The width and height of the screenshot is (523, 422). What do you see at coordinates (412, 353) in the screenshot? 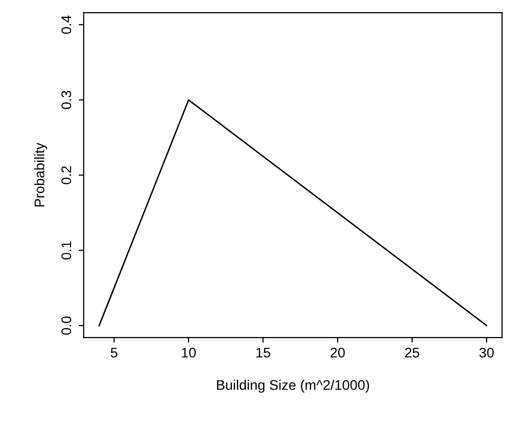
I see `x-tick-label: 25` at bounding box center [412, 353].